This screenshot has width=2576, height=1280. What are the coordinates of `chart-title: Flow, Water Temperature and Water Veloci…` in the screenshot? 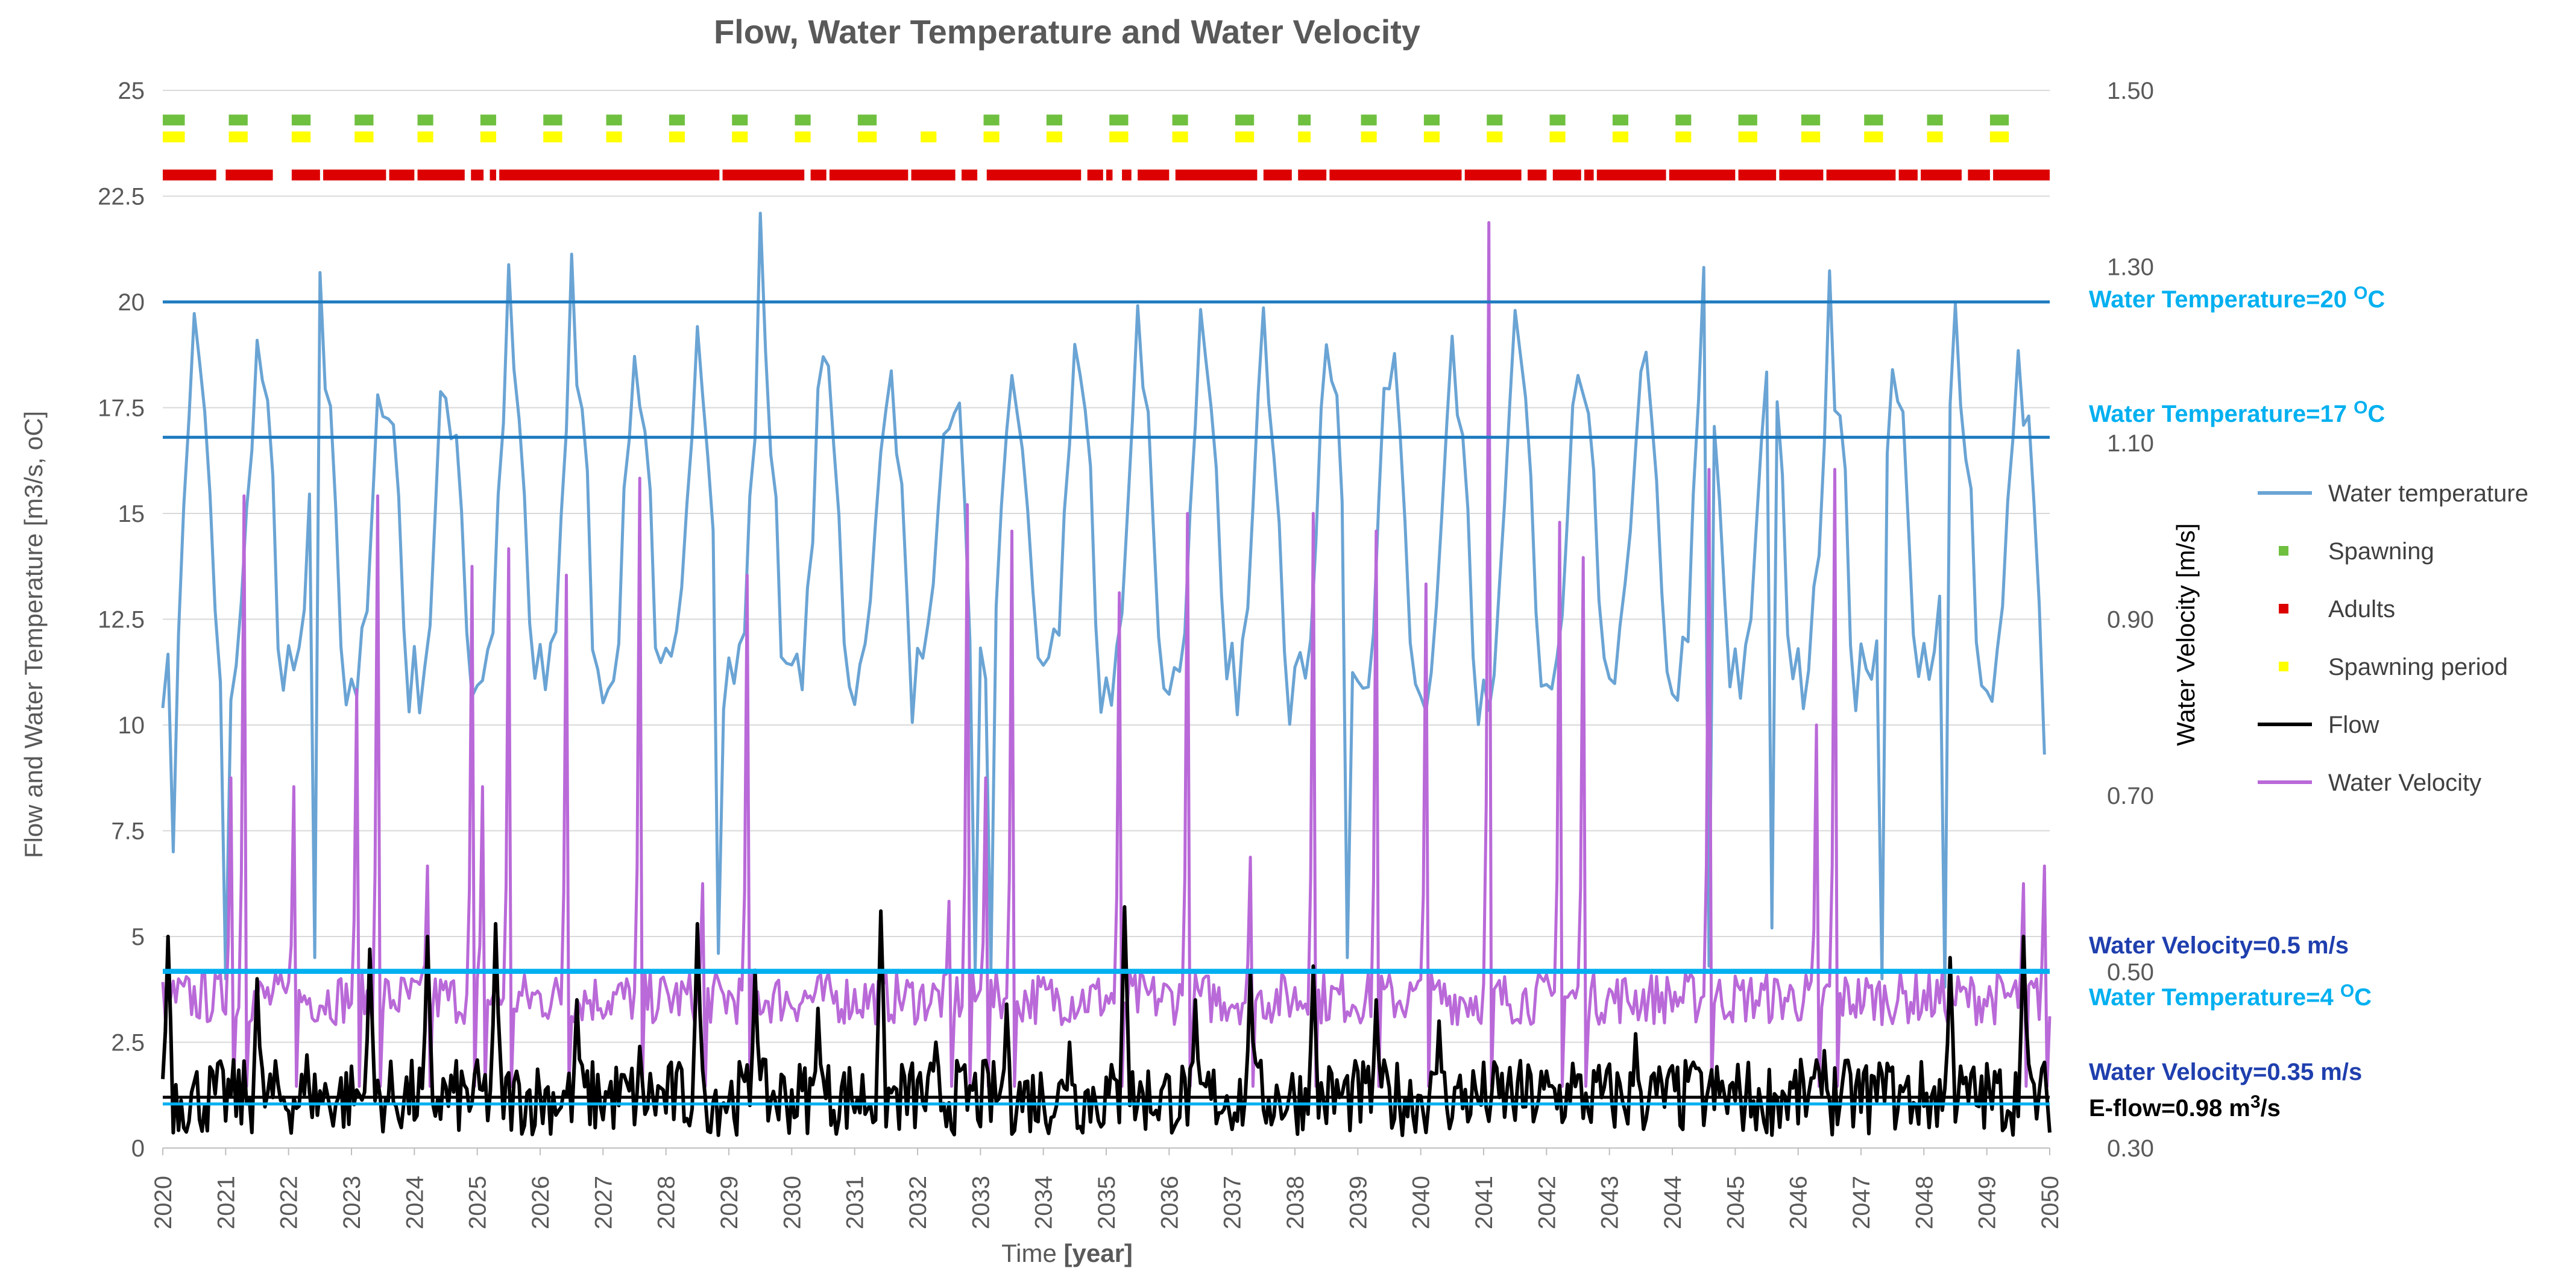 It's located at (1067, 32).